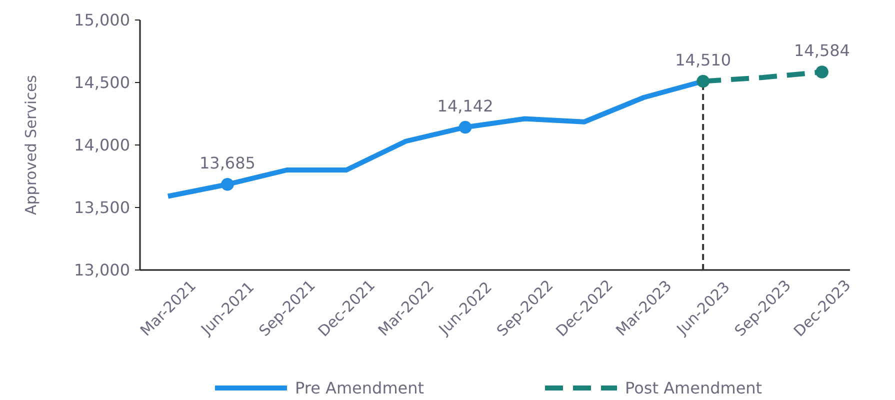 Image resolution: width=895 pixels, height=400 pixels. Describe the element at coordinates (102, 145) in the screenshot. I see `y-tick-label: 14,000` at that location.